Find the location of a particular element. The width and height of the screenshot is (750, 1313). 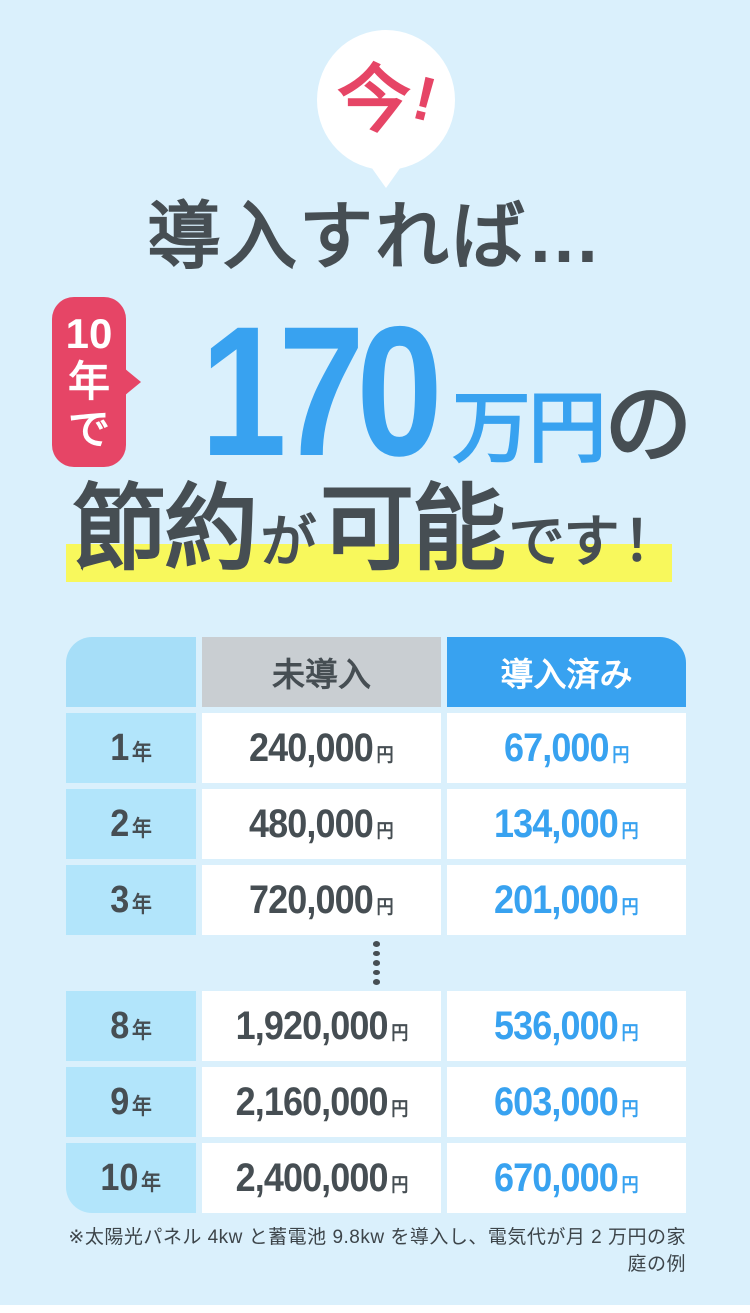

year-cell: 10 年 is located at coordinates (131, 1178).